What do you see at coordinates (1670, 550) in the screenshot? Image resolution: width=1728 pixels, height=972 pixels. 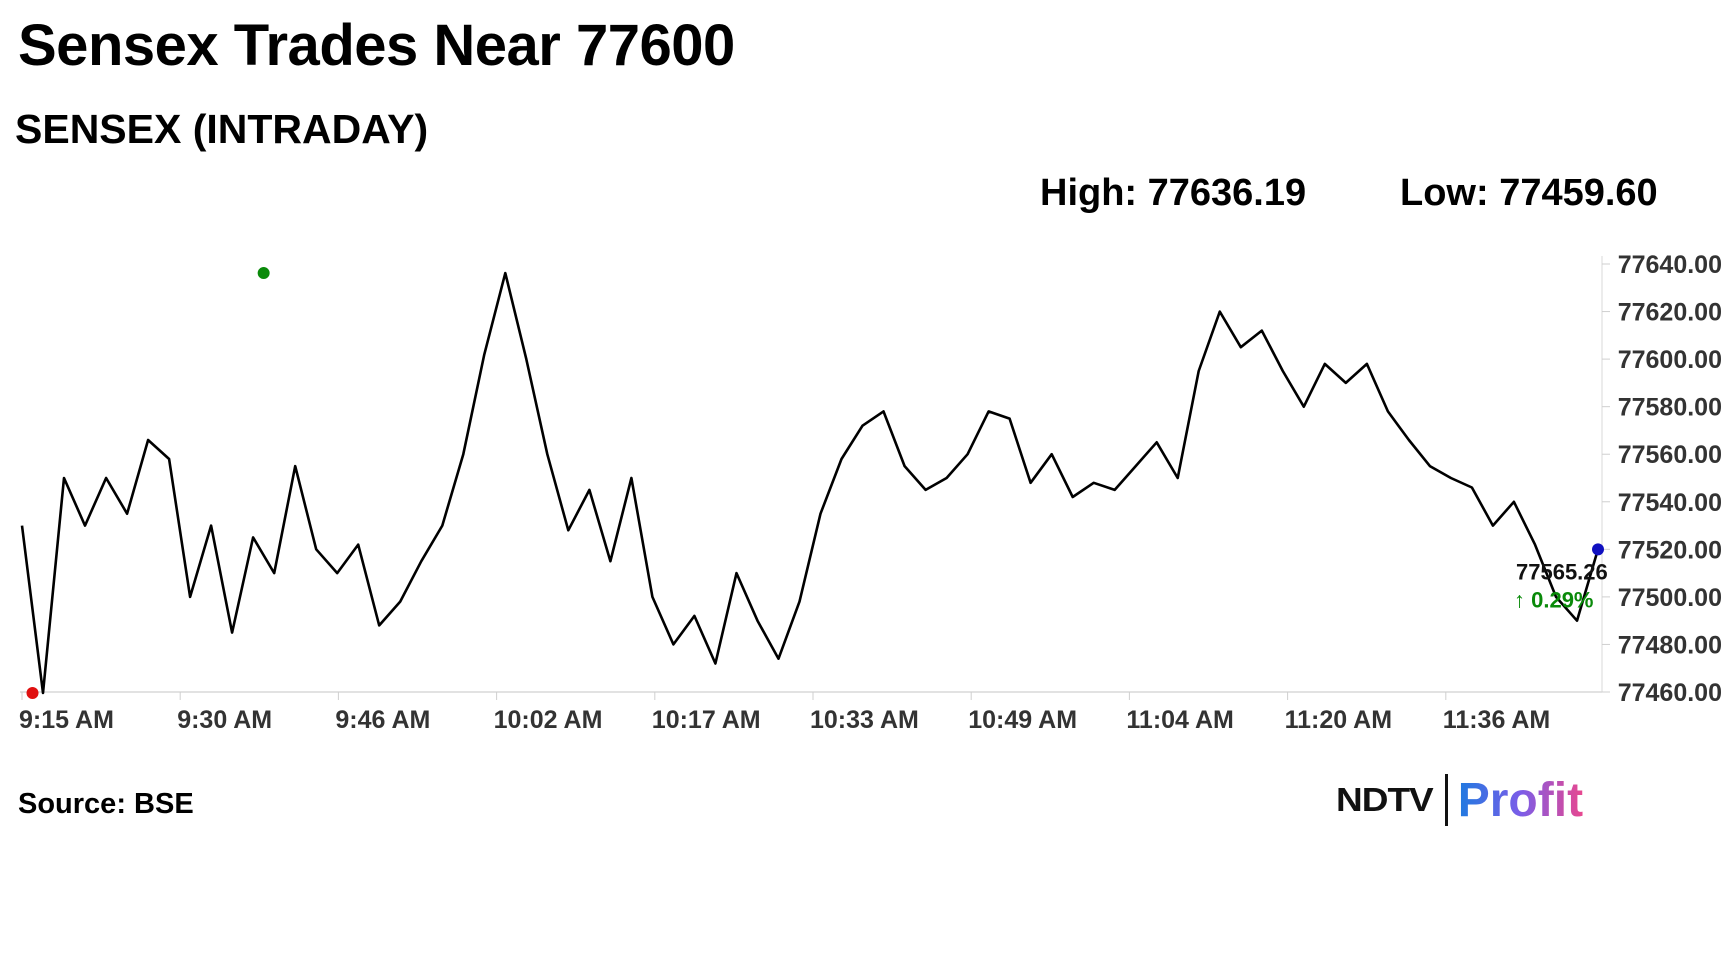 I see `y-tick-label: 77520.00` at bounding box center [1670, 550].